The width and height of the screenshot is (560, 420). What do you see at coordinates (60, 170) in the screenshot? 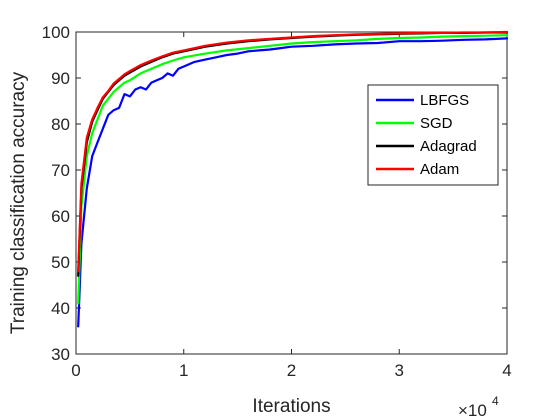
I see `y-tick-label: 70` at bounding box center [60, 170].